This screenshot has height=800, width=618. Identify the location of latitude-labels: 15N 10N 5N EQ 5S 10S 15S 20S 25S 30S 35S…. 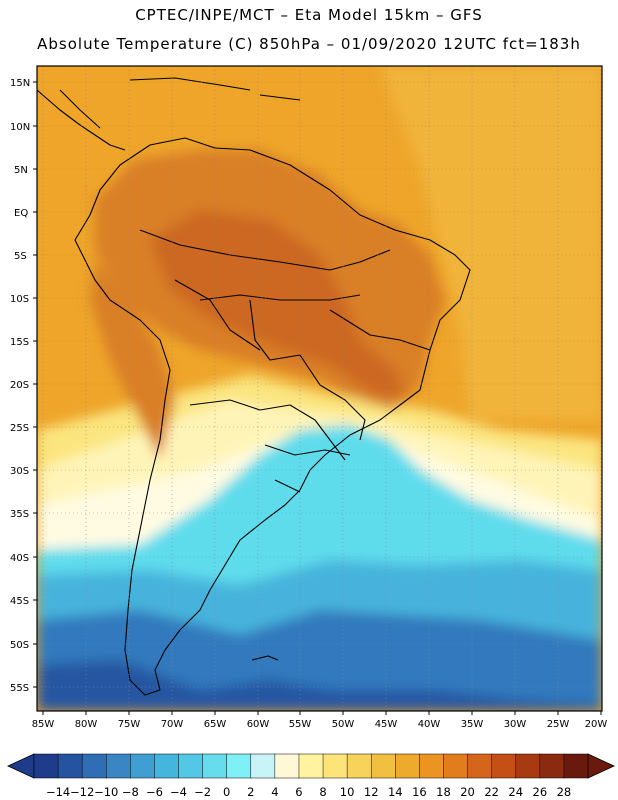
(20, 386).